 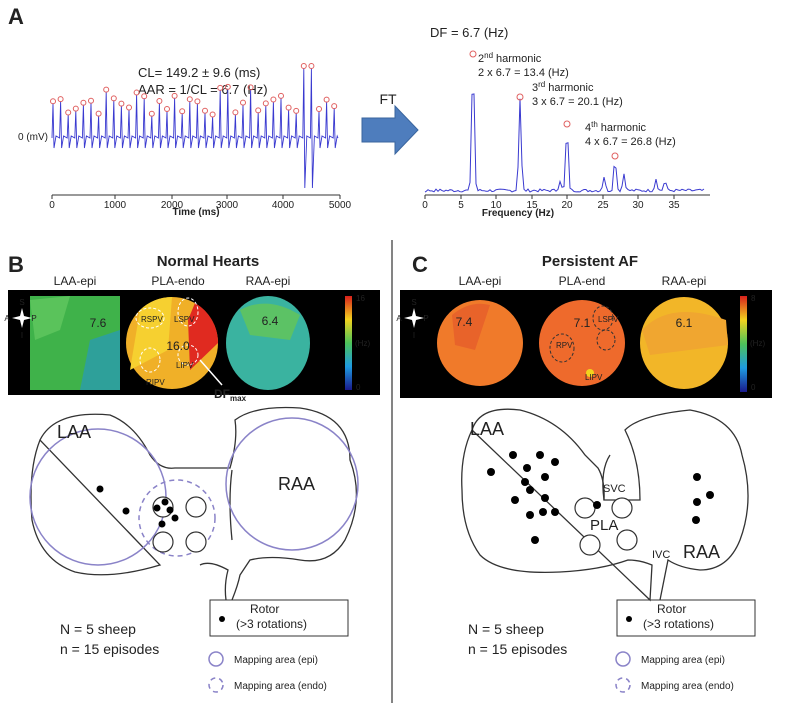 What do you see at coordinates (590, 261) in the screenshot?
I see `panel-title: Persistent AF` at bounding box center [590, 261].